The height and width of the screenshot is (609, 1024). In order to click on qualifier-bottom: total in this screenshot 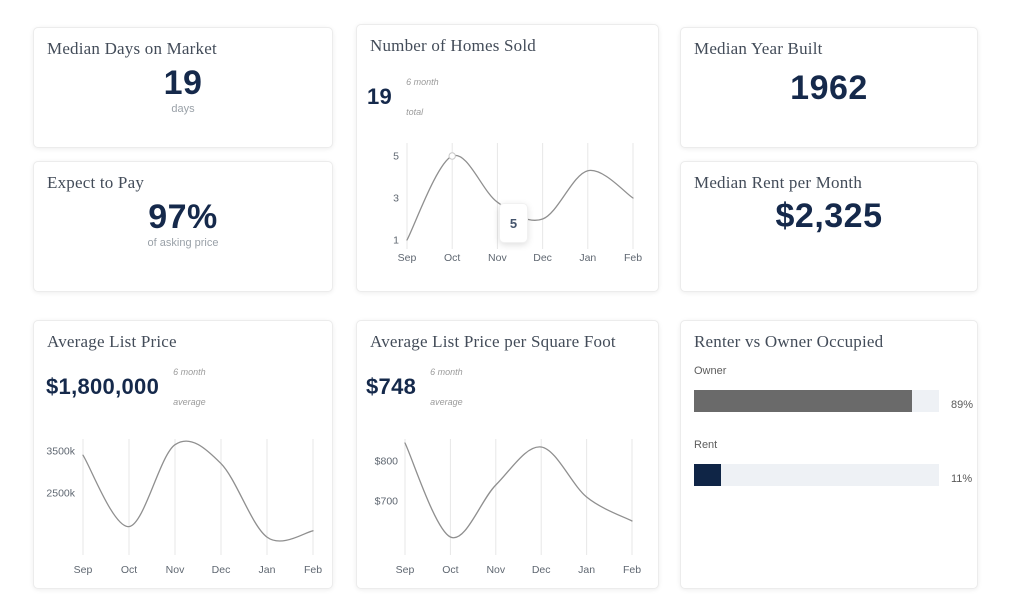, I will do `click(415, 112)`.